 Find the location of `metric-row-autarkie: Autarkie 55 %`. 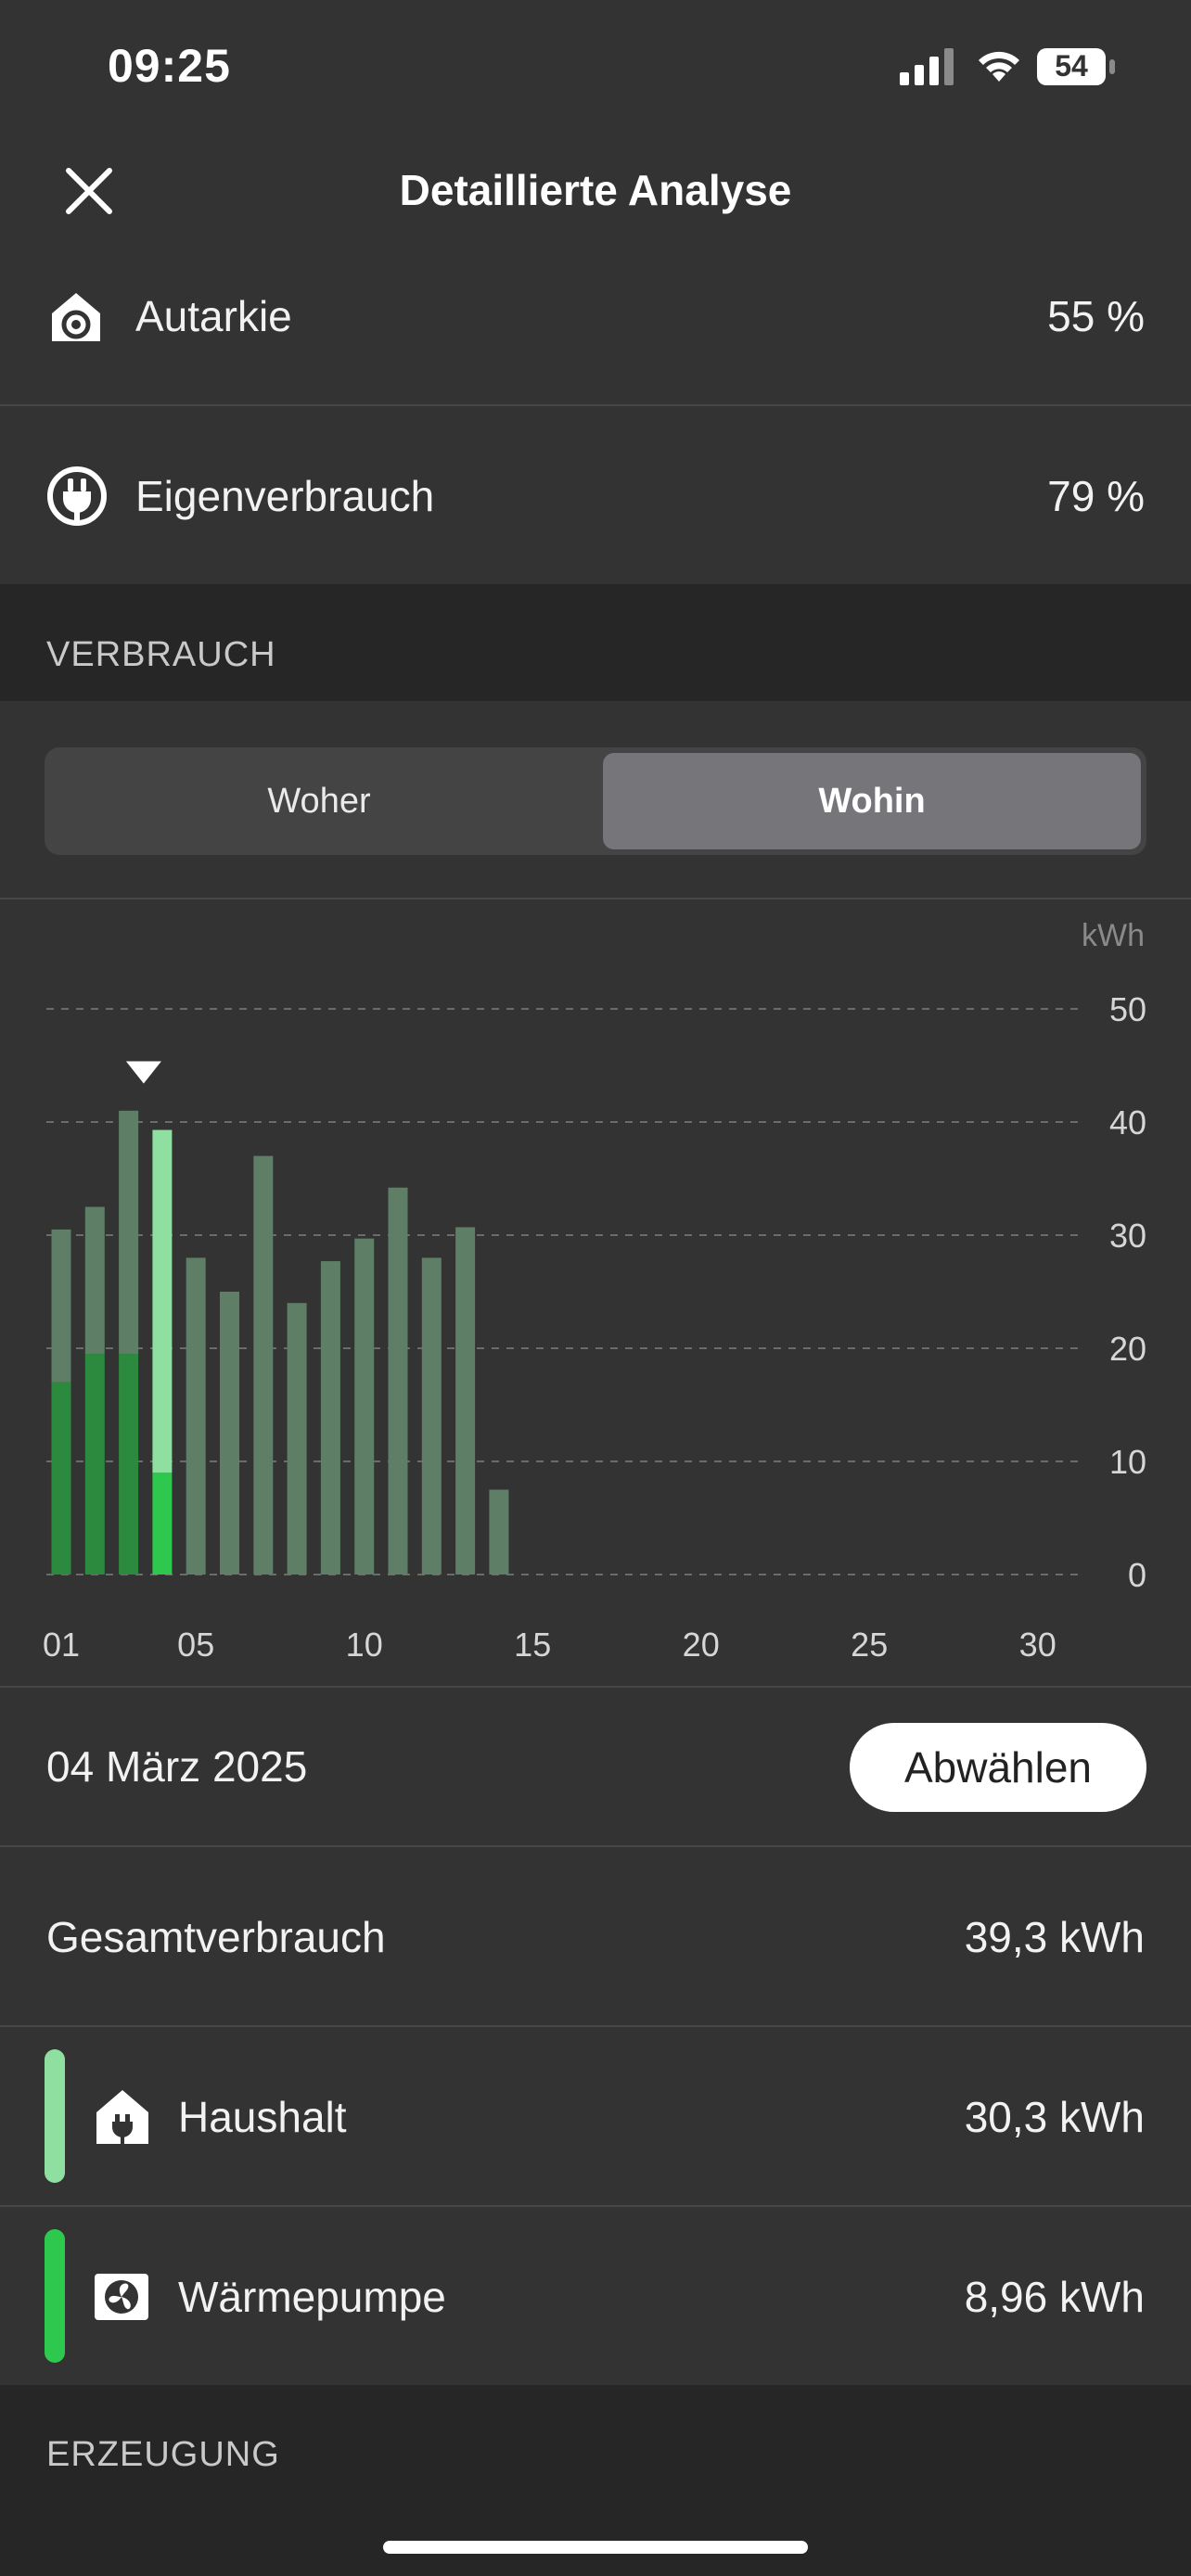

metric-row-autarkie: Autarkie 55 % is located at coordinates (595, 336).